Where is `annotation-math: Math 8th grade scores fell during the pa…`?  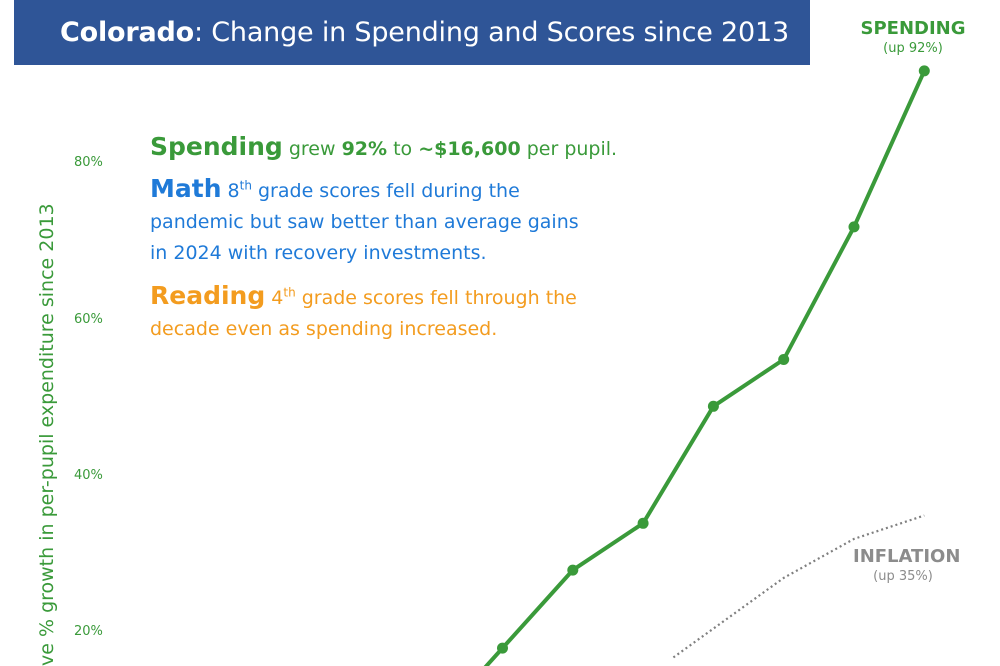
annotation-math: Math 8th grade scores fell during the pa… is located at coordinates (370, 221).